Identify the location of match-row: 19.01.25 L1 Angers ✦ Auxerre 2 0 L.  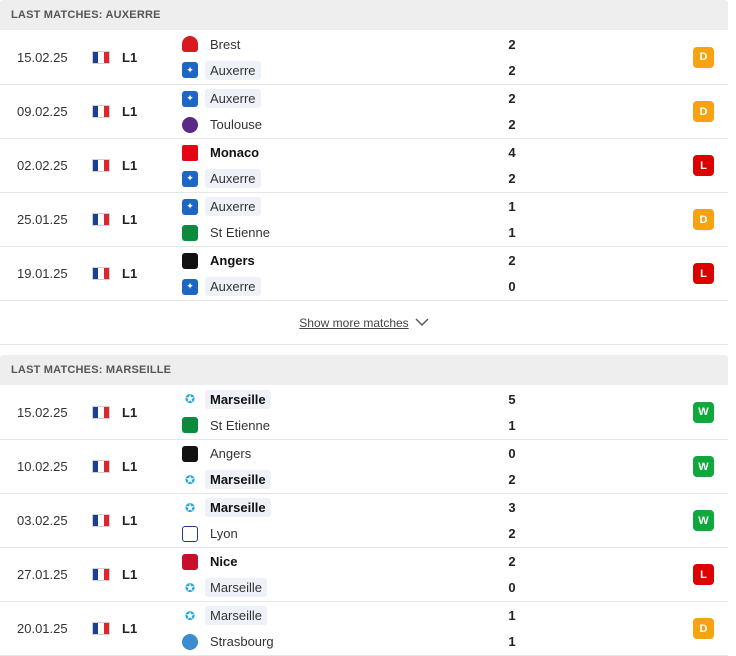
(364, 274).